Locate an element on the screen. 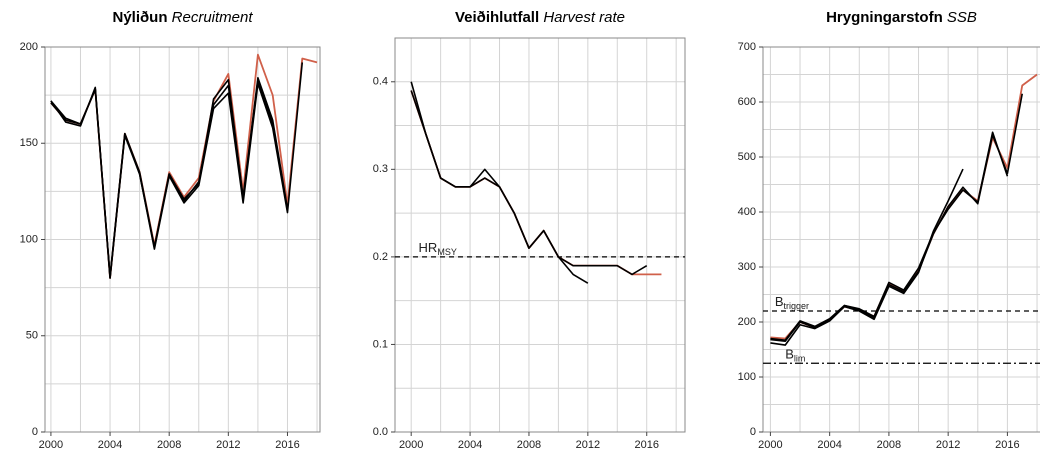 This screenshot has width=1040, height=454. chart-title: Nýliðun Recruitment is located at coordinates (182, 17).